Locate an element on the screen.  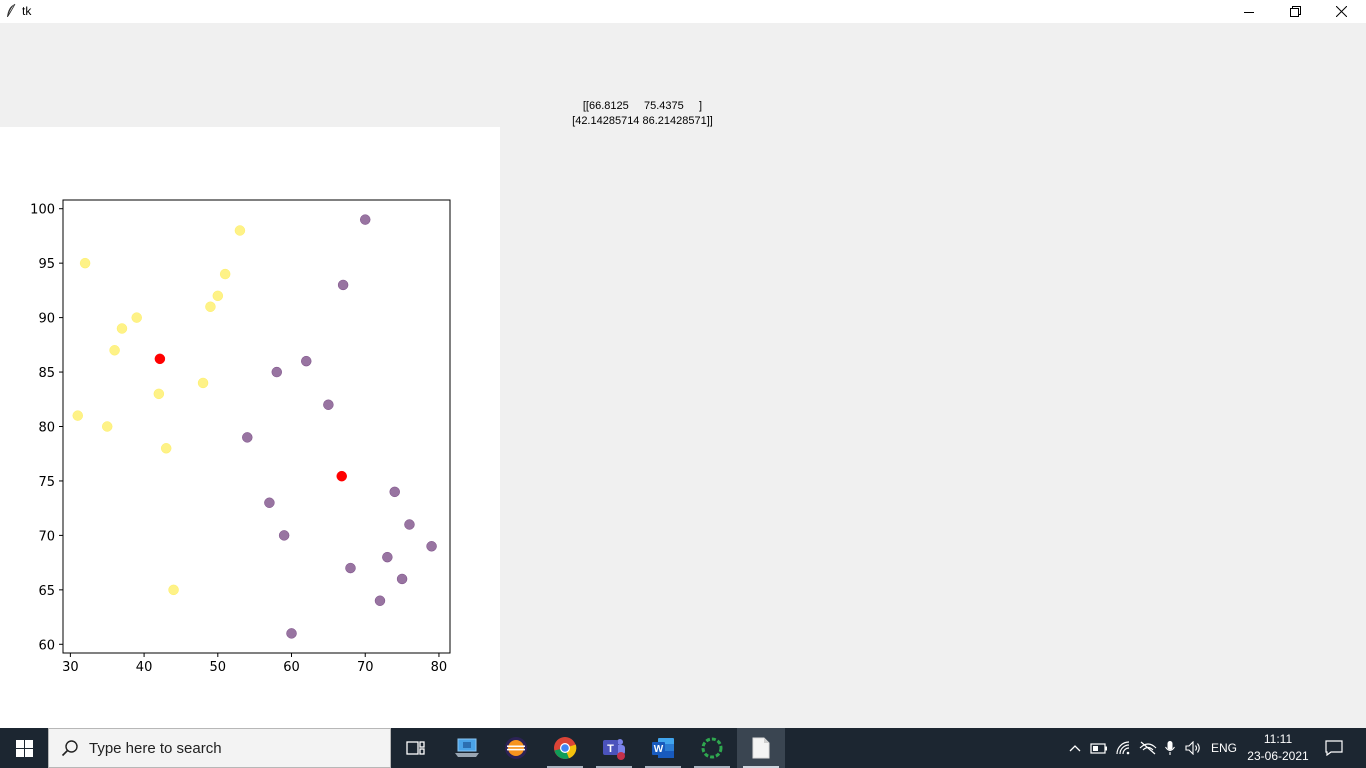
y-tick-label: 85 is located at coordinates (46, 373).